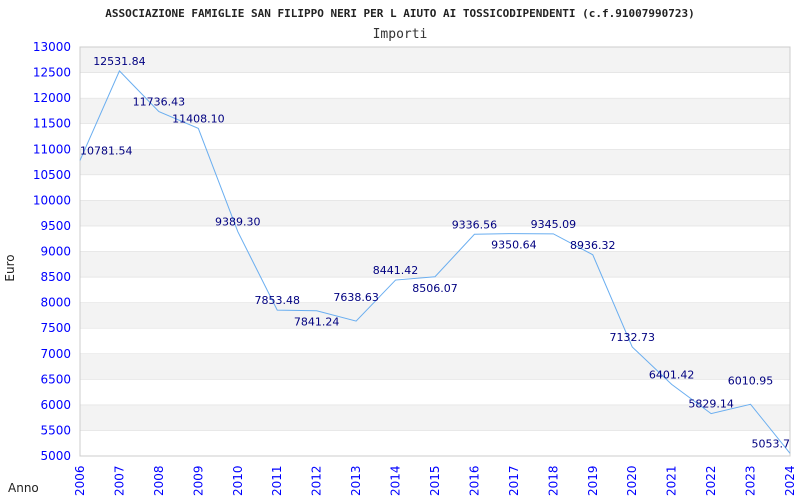  Describe the element at coordinates (52, 73) in the screenshot. I see `y-tick-label: 12500` at that location.